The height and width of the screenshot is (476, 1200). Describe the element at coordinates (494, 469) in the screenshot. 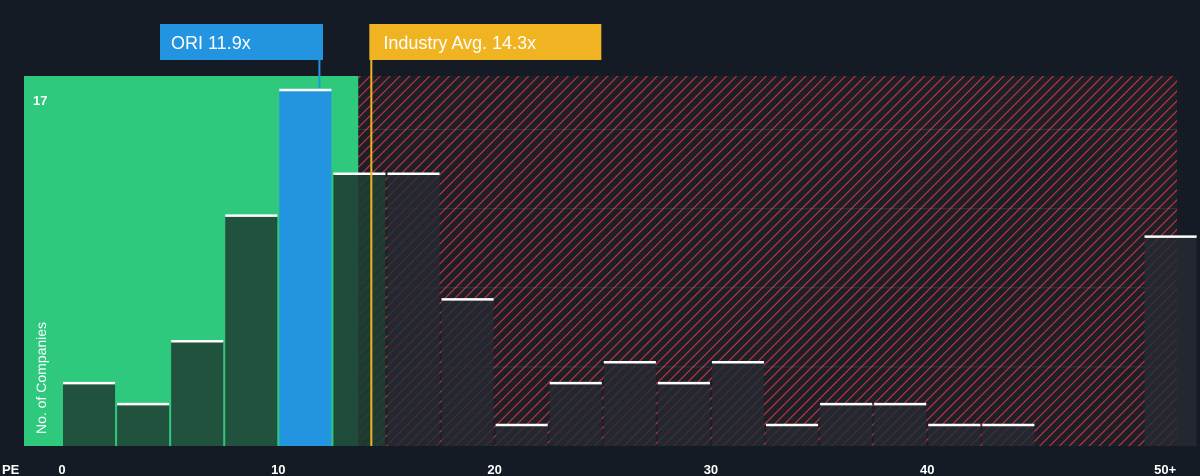

I see `x-tick-label: 20` at that location.